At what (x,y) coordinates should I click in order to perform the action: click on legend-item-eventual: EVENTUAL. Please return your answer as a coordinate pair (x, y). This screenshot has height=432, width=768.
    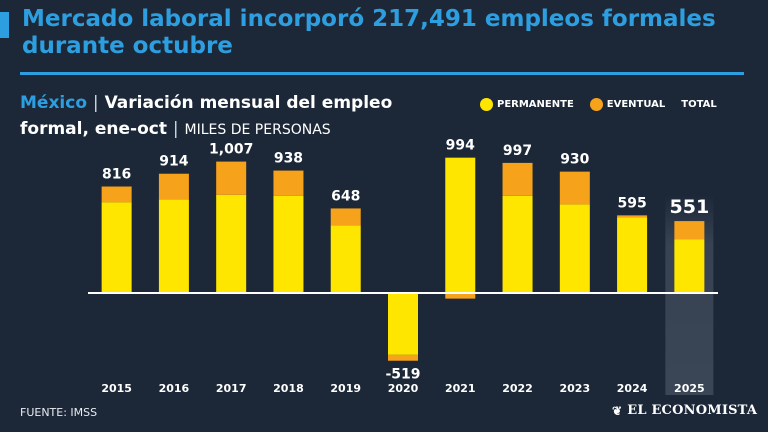
    Looking at the image, I should click on (627, 104).